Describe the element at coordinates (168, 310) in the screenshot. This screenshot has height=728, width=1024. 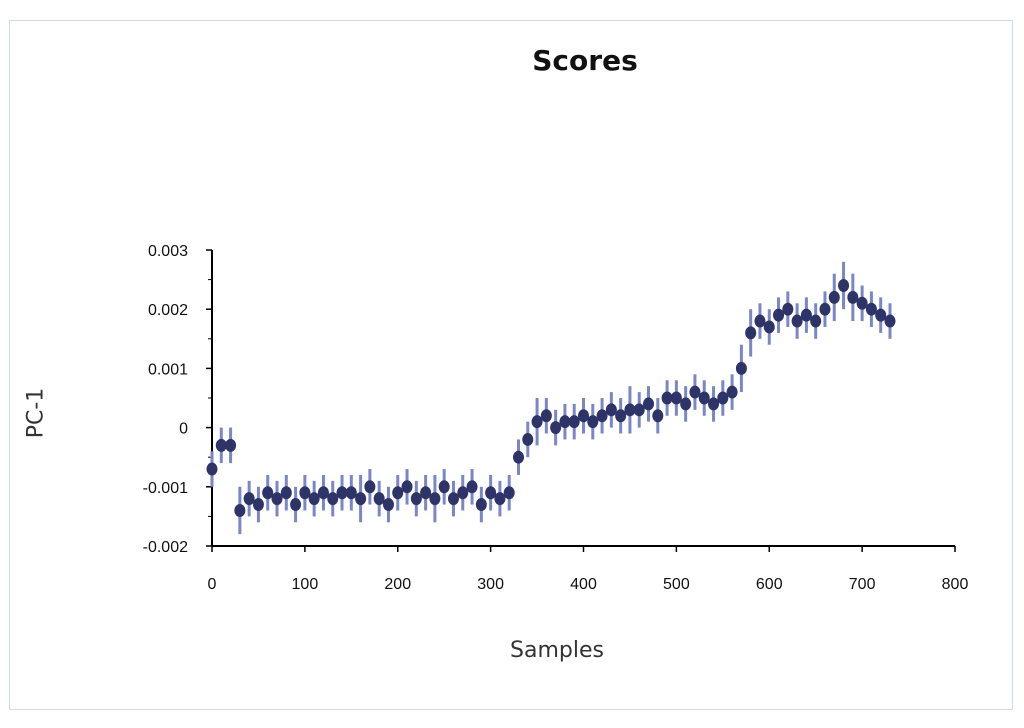
I see `y-tick-label: 0.002` at that location.